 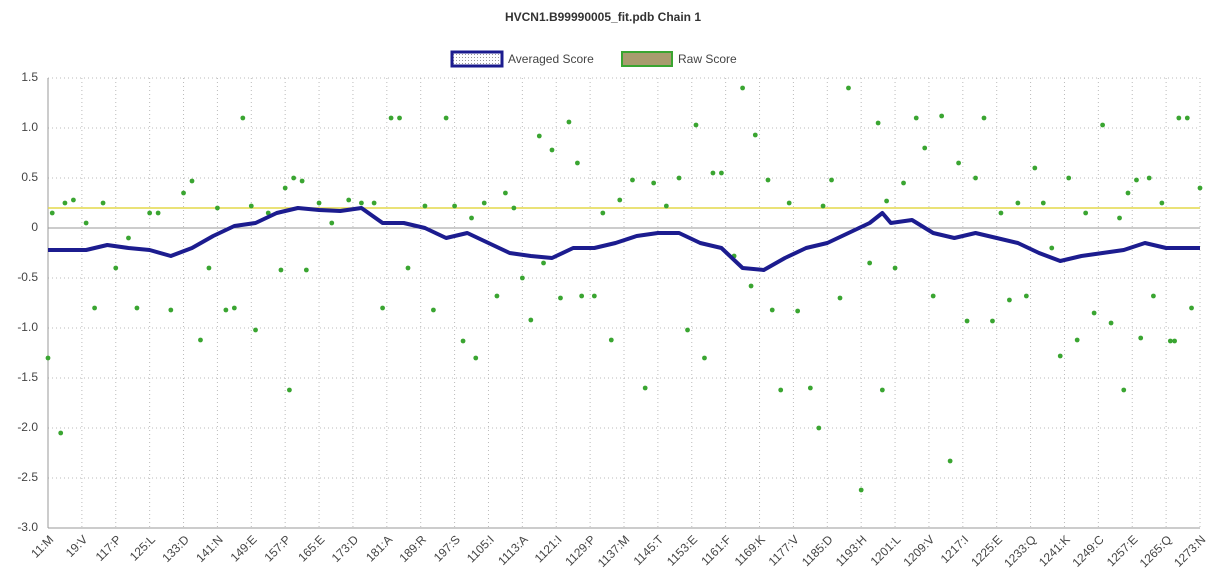 I want to click on x-tick-label: 189:R, so click(x=413, y=548).